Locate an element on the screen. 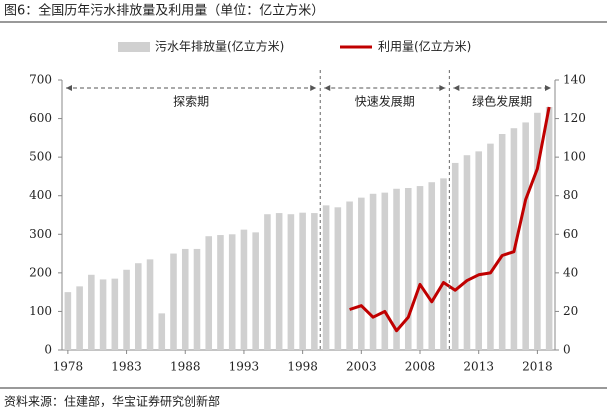 The height and width of the screenshot is (413, 607). period-label: 探索期 is located at coordinates (191, 102).